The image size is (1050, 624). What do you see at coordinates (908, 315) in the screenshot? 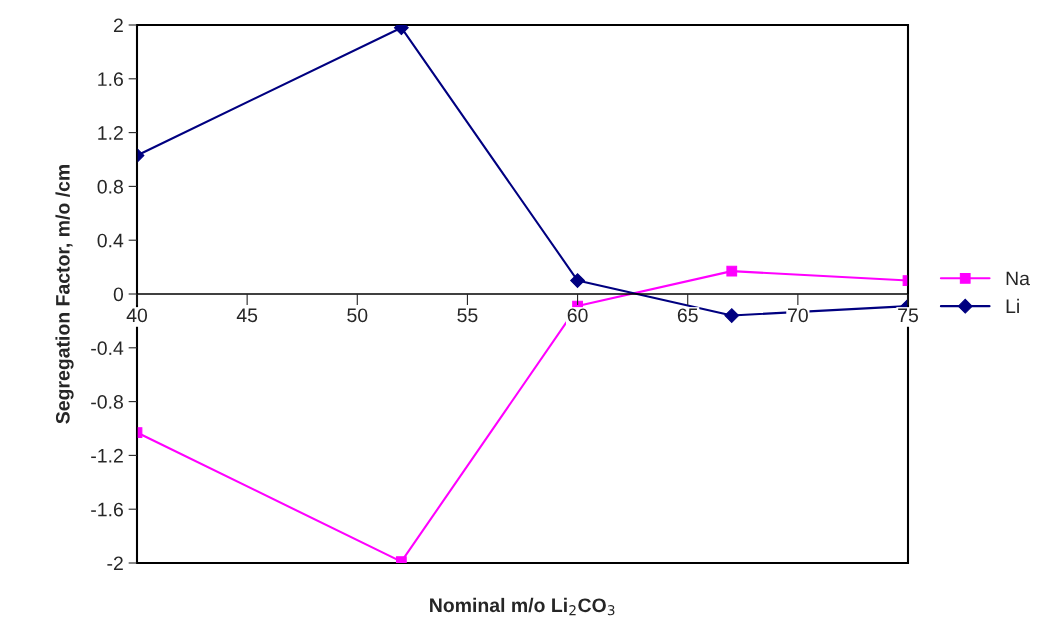
I see `x-tick-label: 75` at bounding box center [908, 315].